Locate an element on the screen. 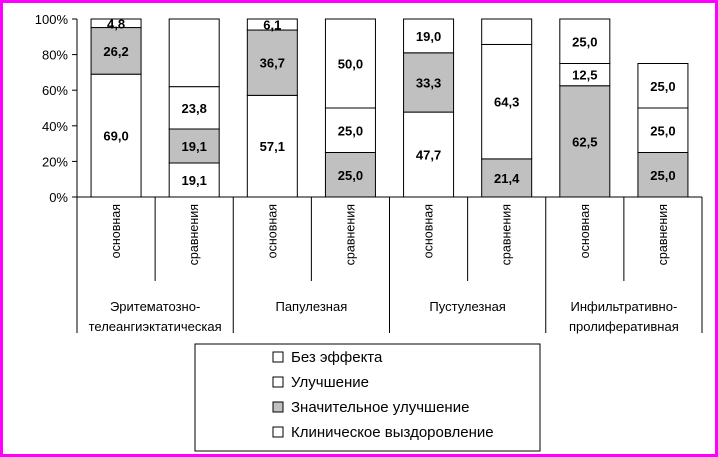  legend-label: Значительное улучшение is located at coordinates (380, 407).